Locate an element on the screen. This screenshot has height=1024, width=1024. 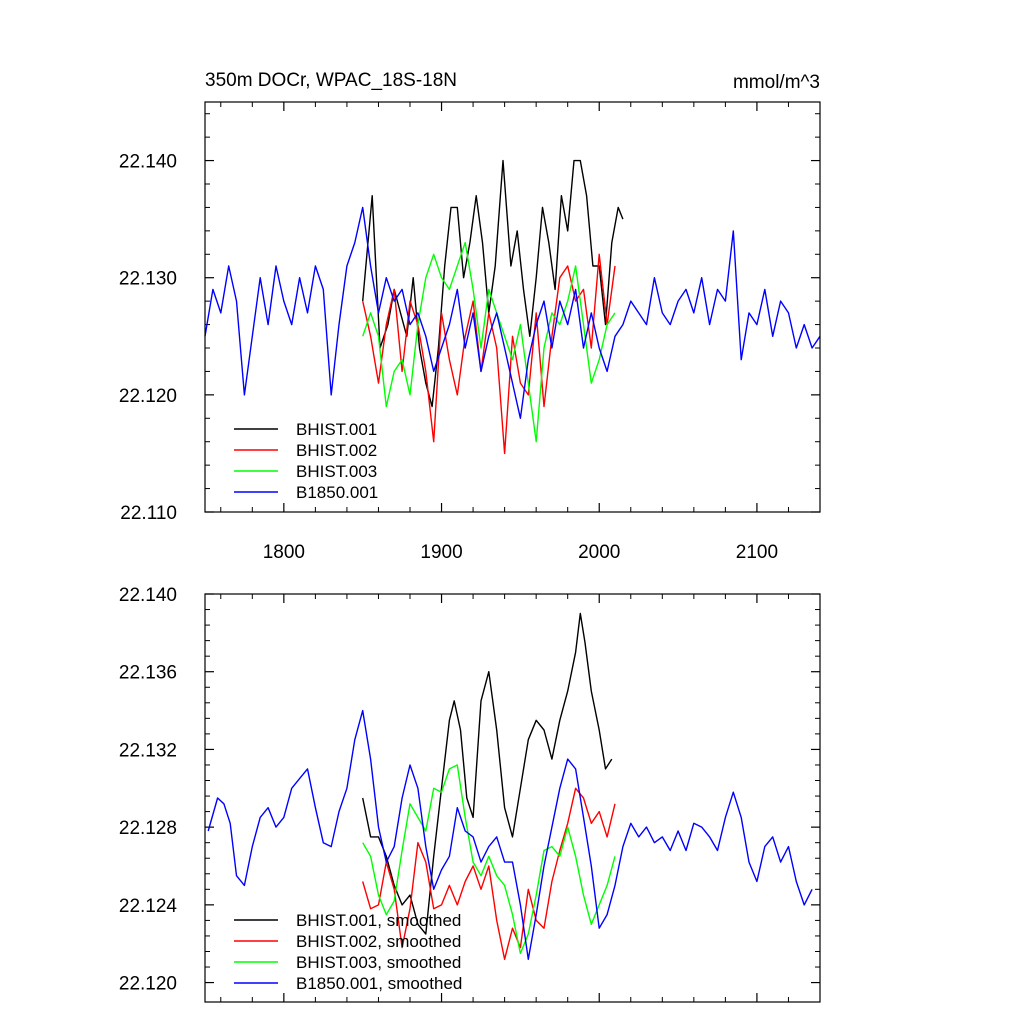
series-line-bhist-001-smoothed is located at coordinates (487, 773).